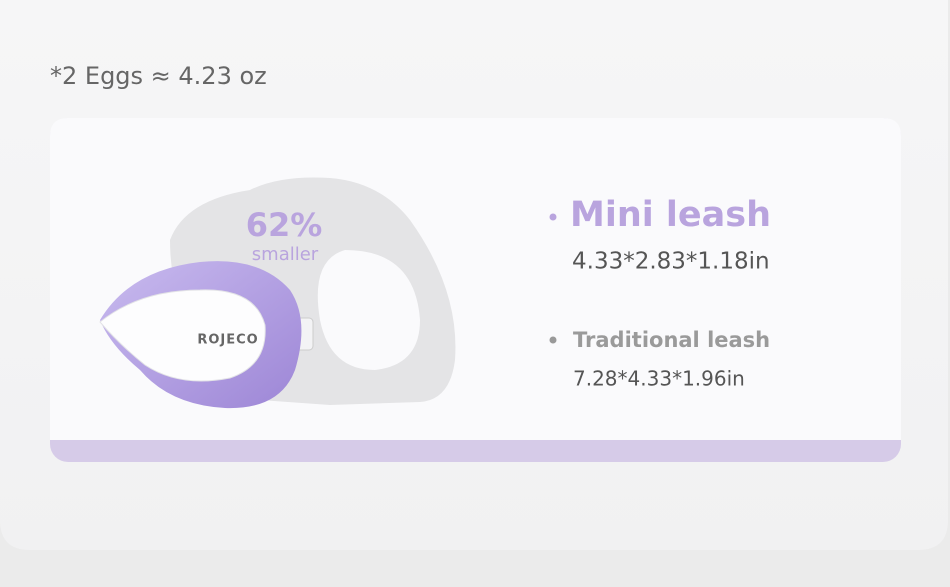  Describe the element at coordinates (671, 340) in the screenshot. I see `item-name: Traditional leash` at that location.